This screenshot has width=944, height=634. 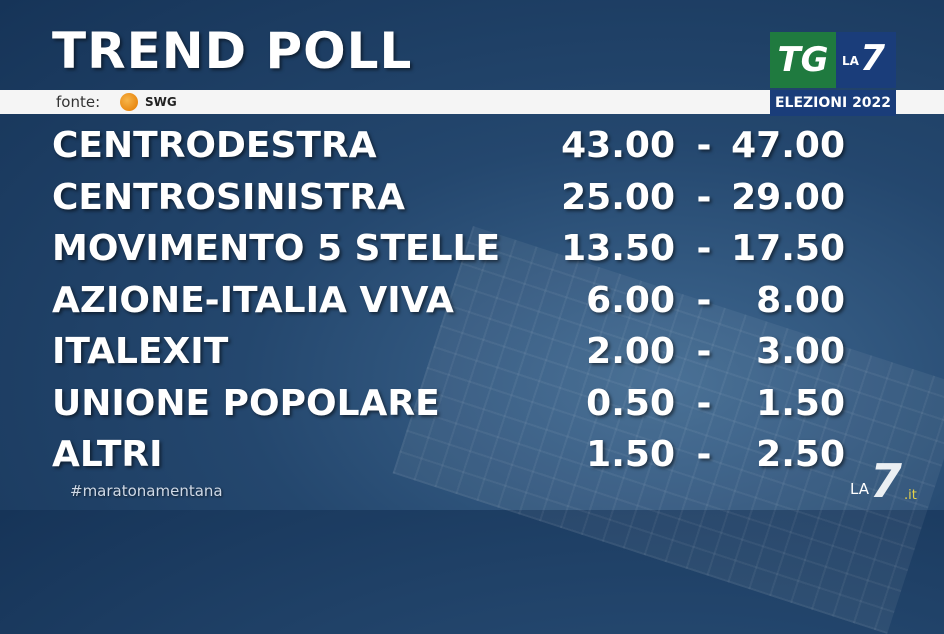 I want to click on high-value: 2.50, so click(x=800, y=454).